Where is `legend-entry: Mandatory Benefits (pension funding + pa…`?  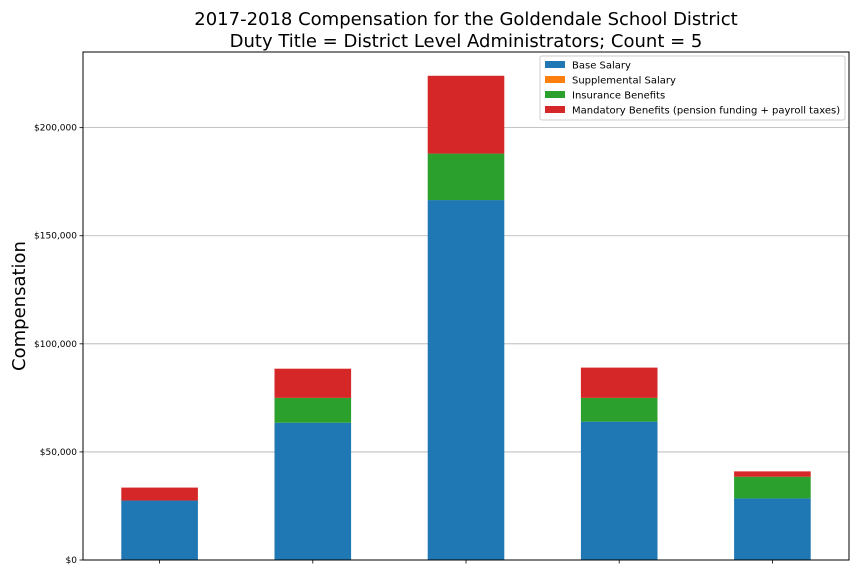
legend-entry: Mandatory Benefits (pension funding + pa… is located at coordinates (706, 111).